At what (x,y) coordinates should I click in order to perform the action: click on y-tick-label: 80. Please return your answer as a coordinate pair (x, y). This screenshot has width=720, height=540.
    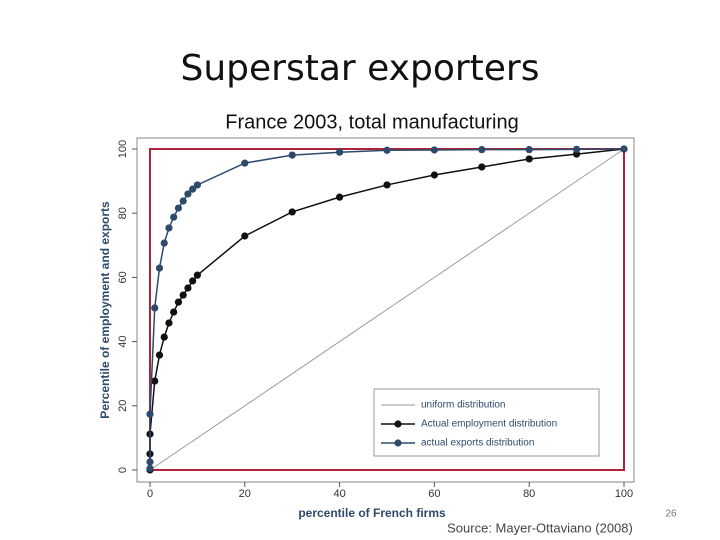
    Looking at the image, I should click on (123, 213).